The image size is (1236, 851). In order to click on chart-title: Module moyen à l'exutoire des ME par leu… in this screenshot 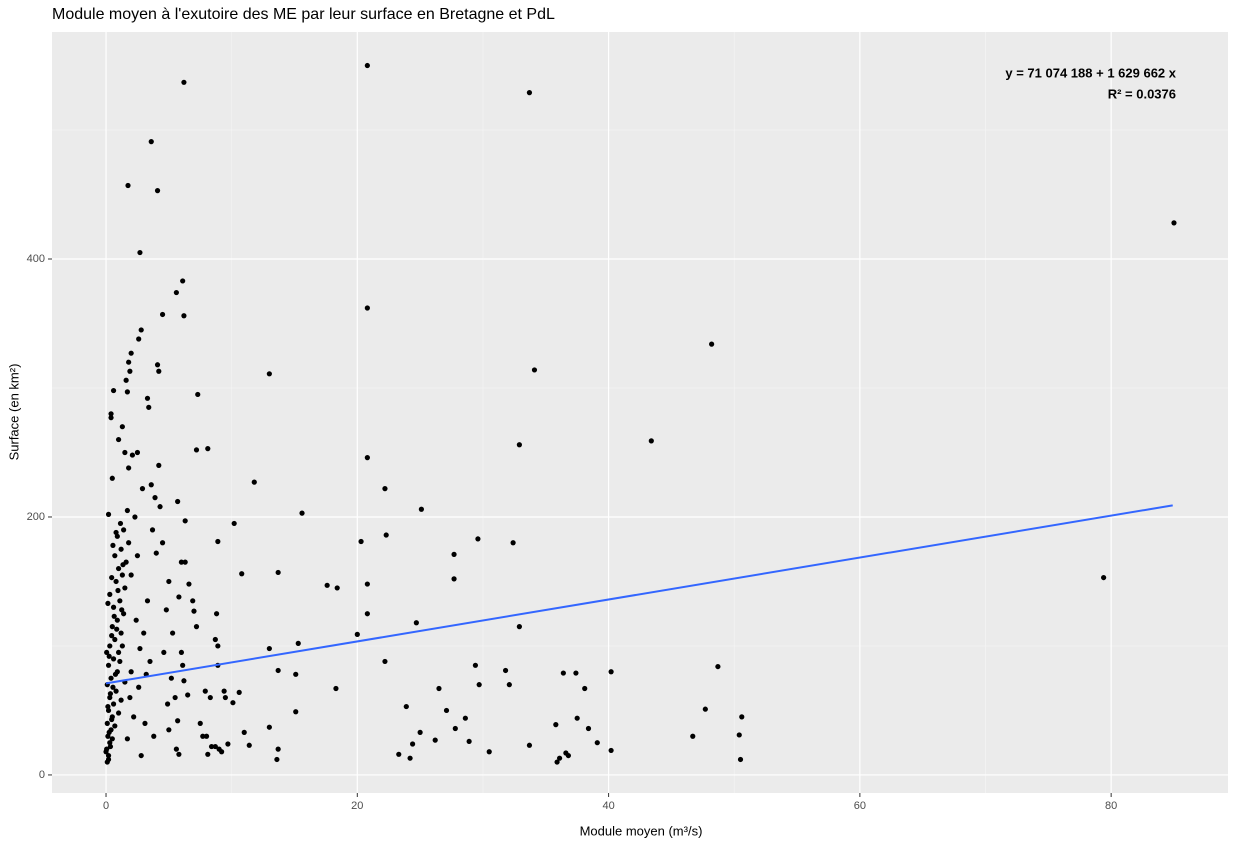, I will do `click(303, 14)`.